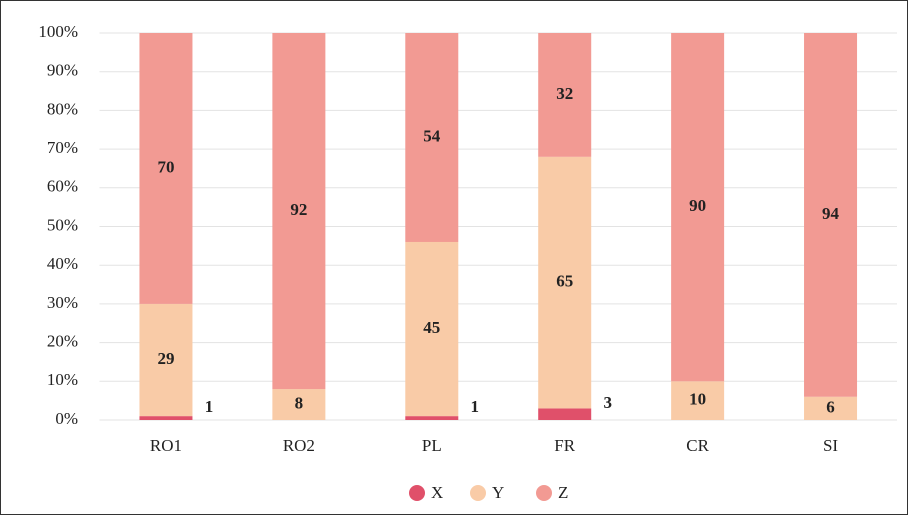 Image resolution: width=909 pixels, height=516 pixels. Describe the element at coordinates (62, 379) in the screenshot. I see `y-tick-label: 10%` at that location.